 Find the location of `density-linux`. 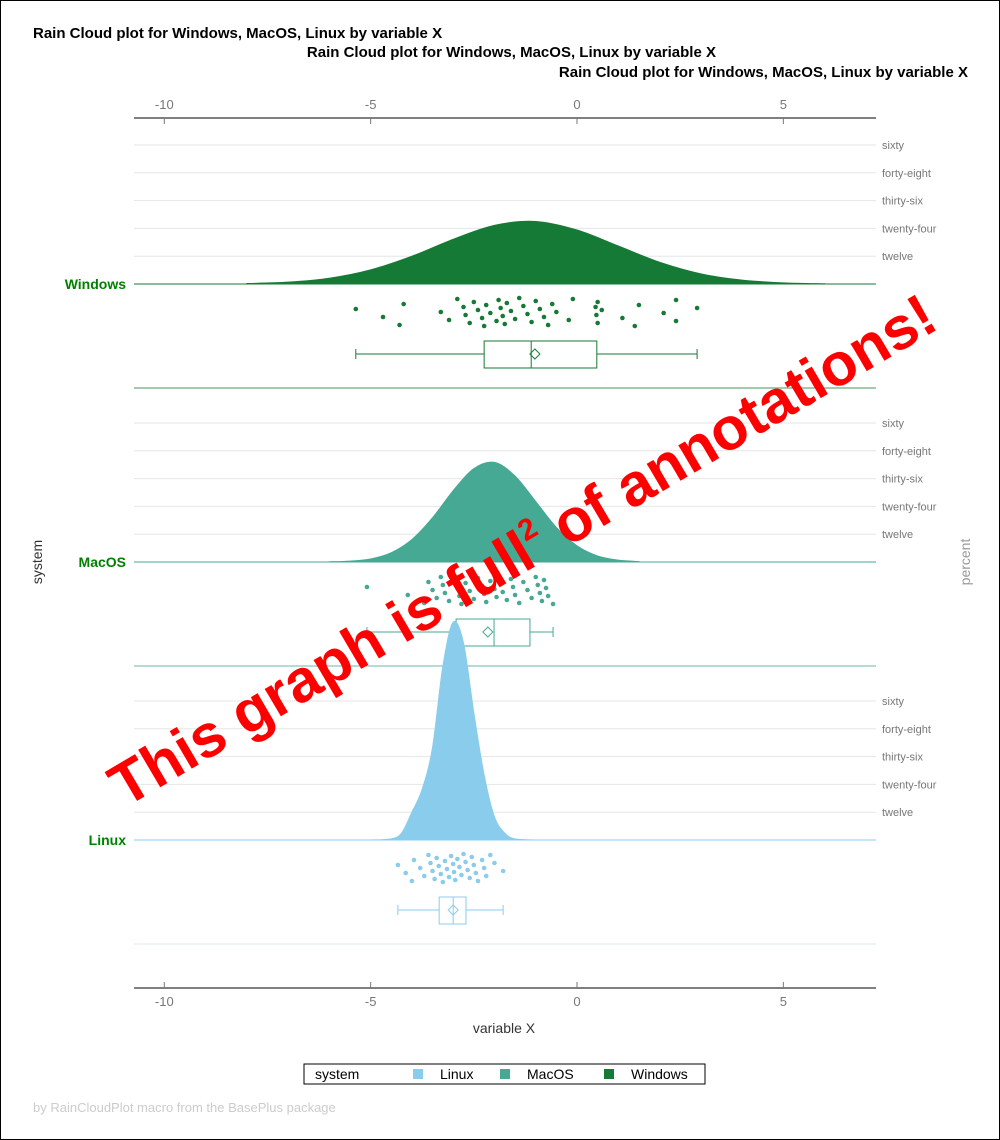

density-linux is located at coordinates (505, 730).